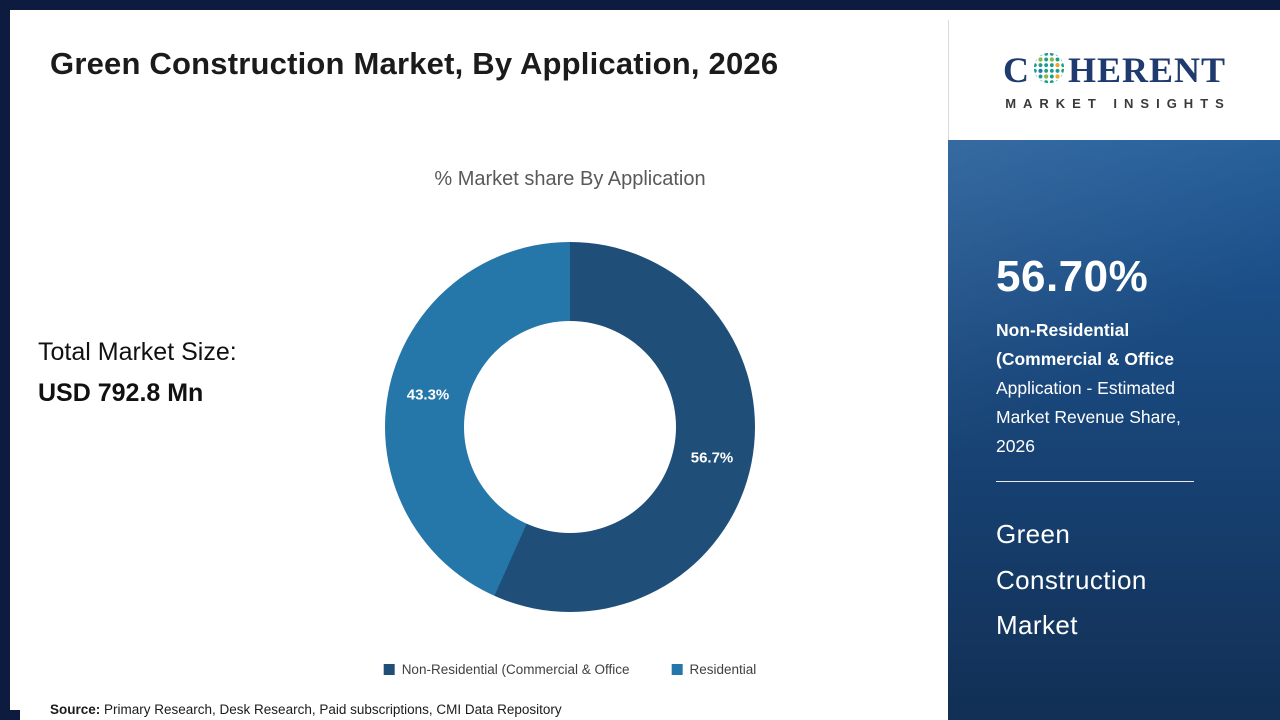  I want to click on market-name-line-3: Market, so click(1037, 625).